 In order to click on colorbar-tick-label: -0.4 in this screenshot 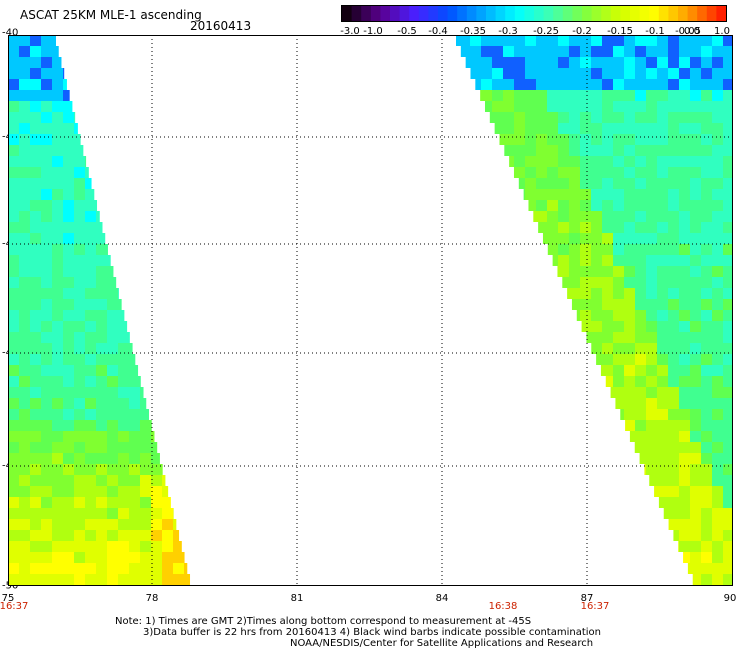, I will do `click(438, 31)`.